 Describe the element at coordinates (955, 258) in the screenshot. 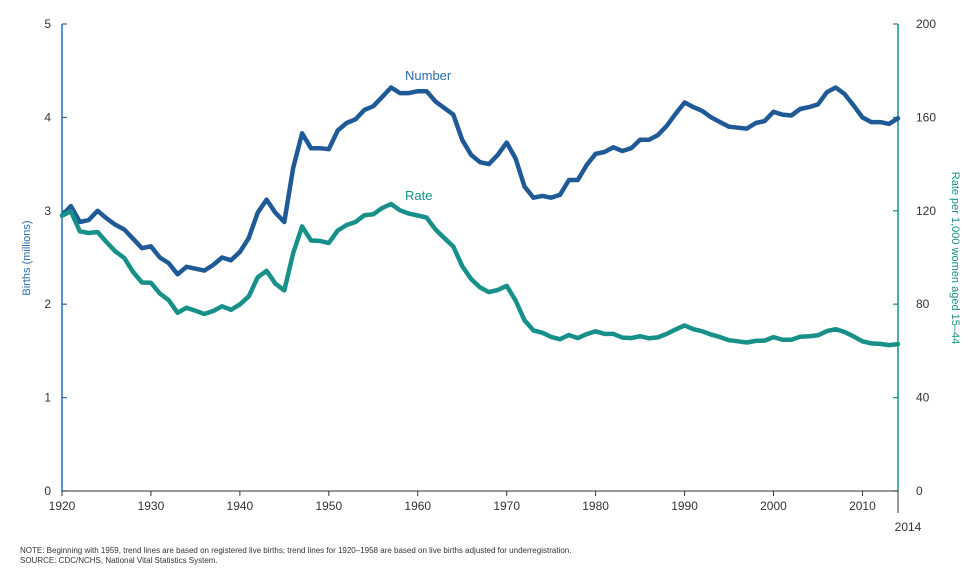

I see `right-axis-title: Rate per 1,000 women aged 15–44` at that location.